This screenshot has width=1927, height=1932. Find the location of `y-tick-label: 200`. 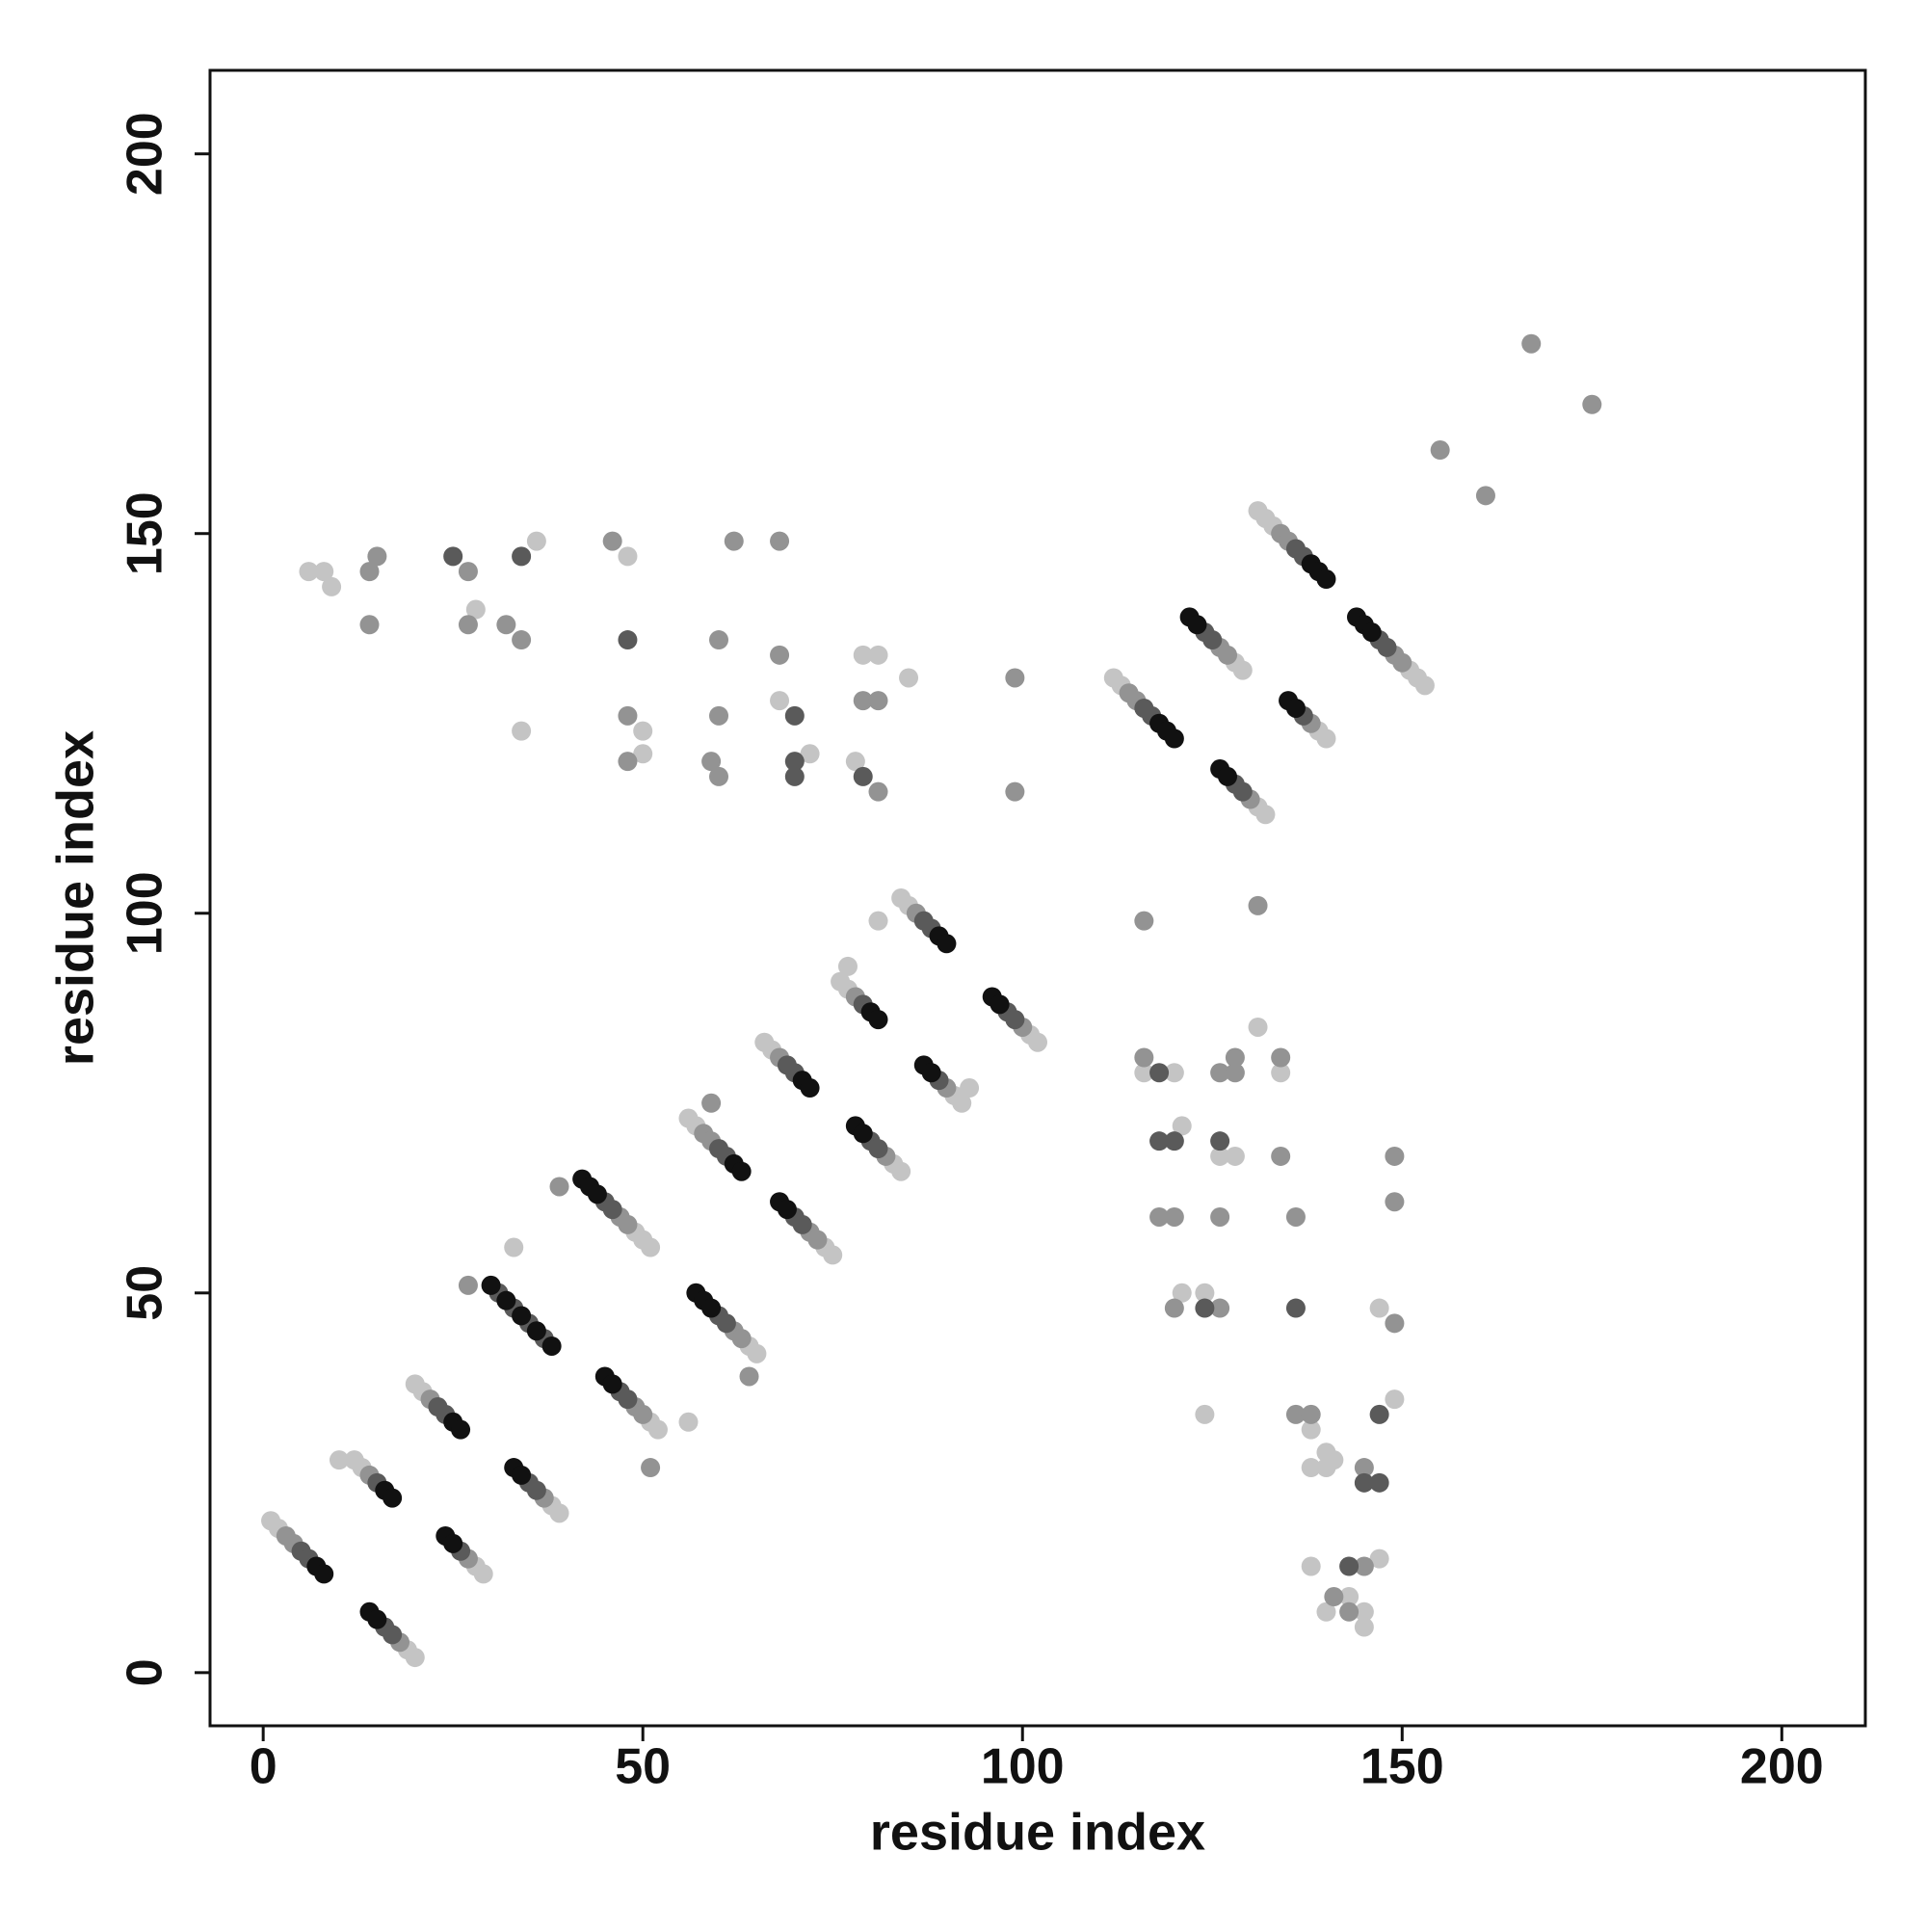

y-tick-label: 200 is located at coordinates (145, 154).